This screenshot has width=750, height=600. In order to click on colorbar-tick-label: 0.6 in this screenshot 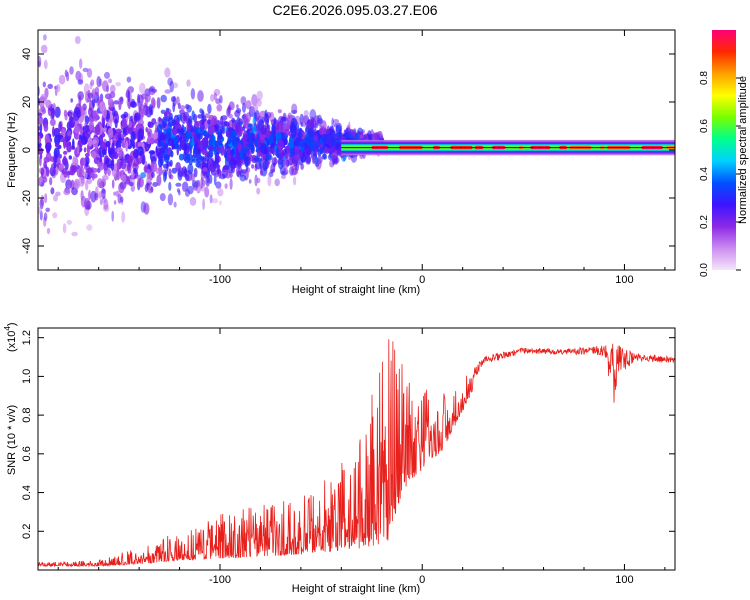, I will do `click(704, 126)`.